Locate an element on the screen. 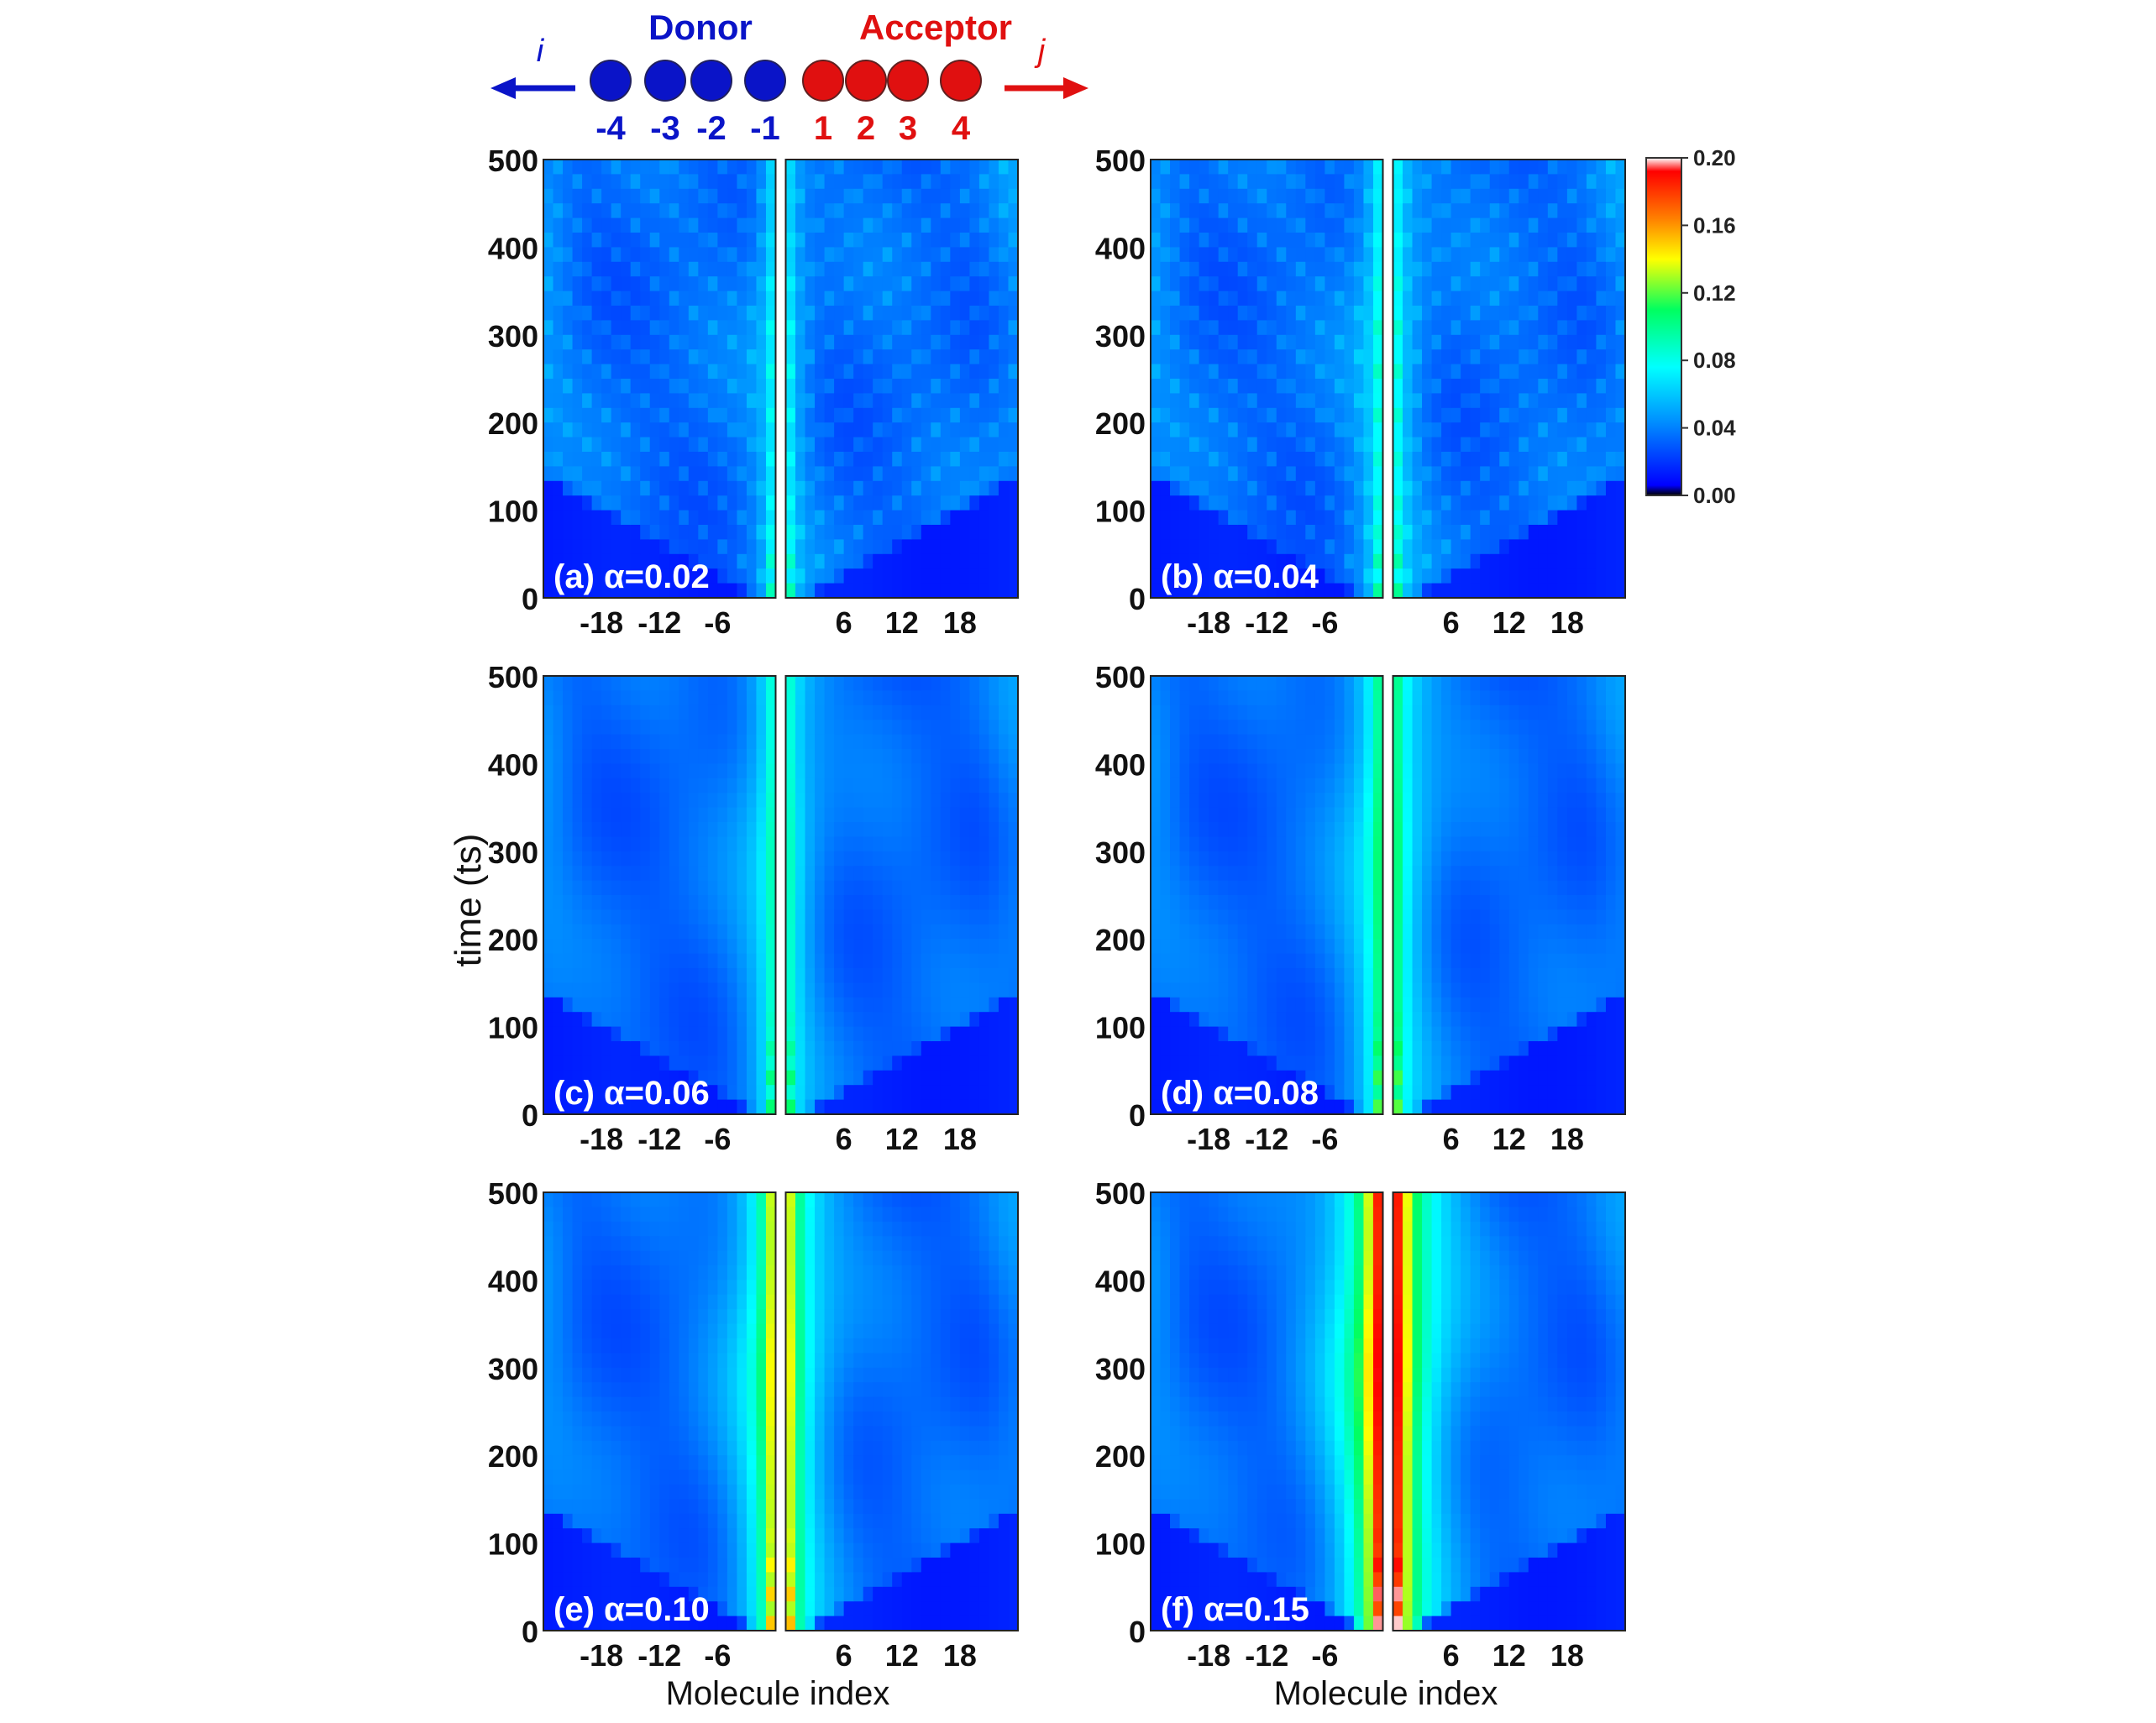  donor-indices: -4 -3 -2 -1 is located at coordinates (687, 129).